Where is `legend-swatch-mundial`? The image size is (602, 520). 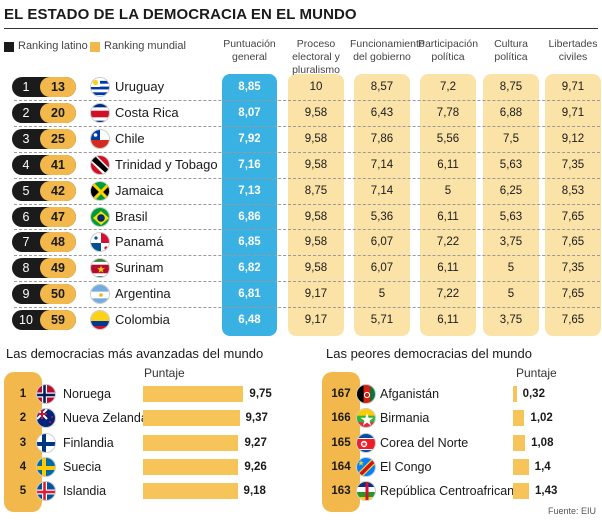 legend-swatch-mundial is located at coordinates (95, 47).